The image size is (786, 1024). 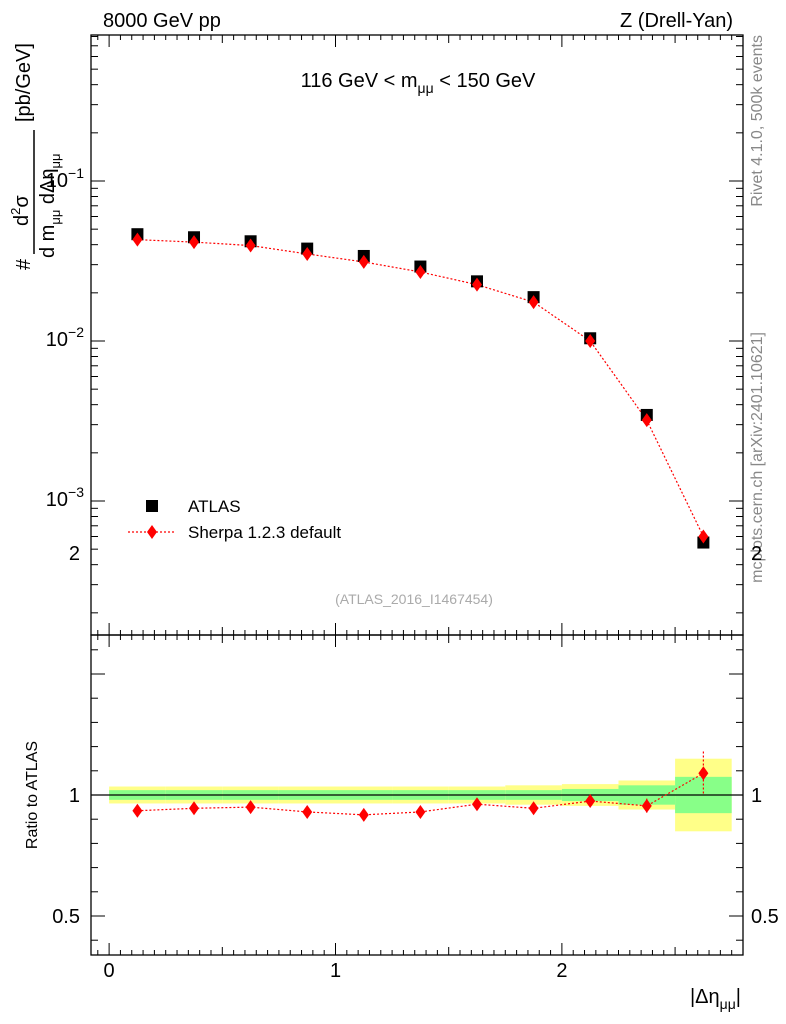 What do you see at coordinates (414, 599) in the screenshot?
I see `analysis-label: (ATLAS_2016_I1467454)` at bounding box center [414, 599].